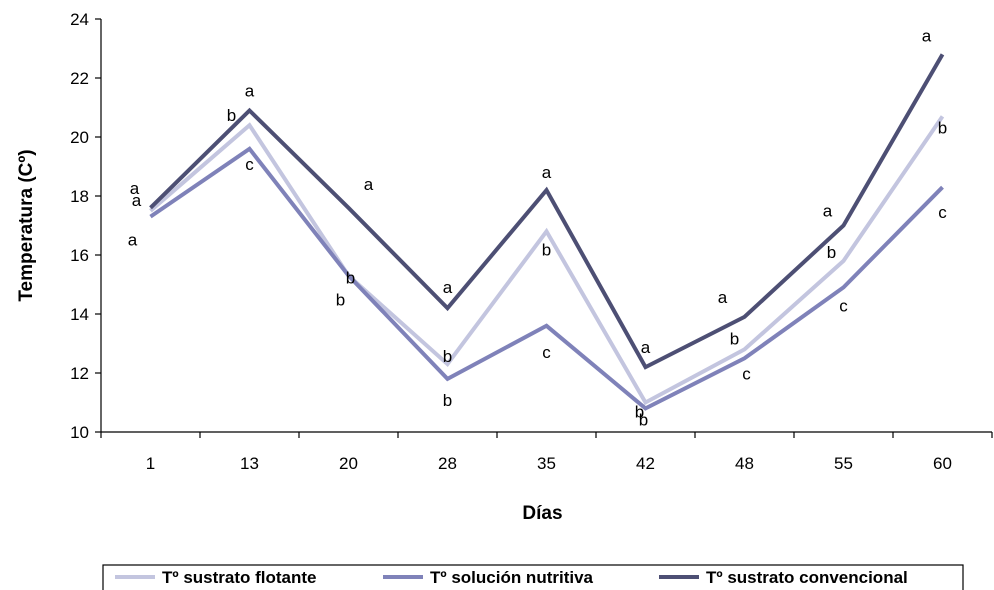 The image size is (994, 590). What do you see at coordinates (79, 19) in the screenshot?
I see `y-tick-label: 24` at bounding box center [79, 19].